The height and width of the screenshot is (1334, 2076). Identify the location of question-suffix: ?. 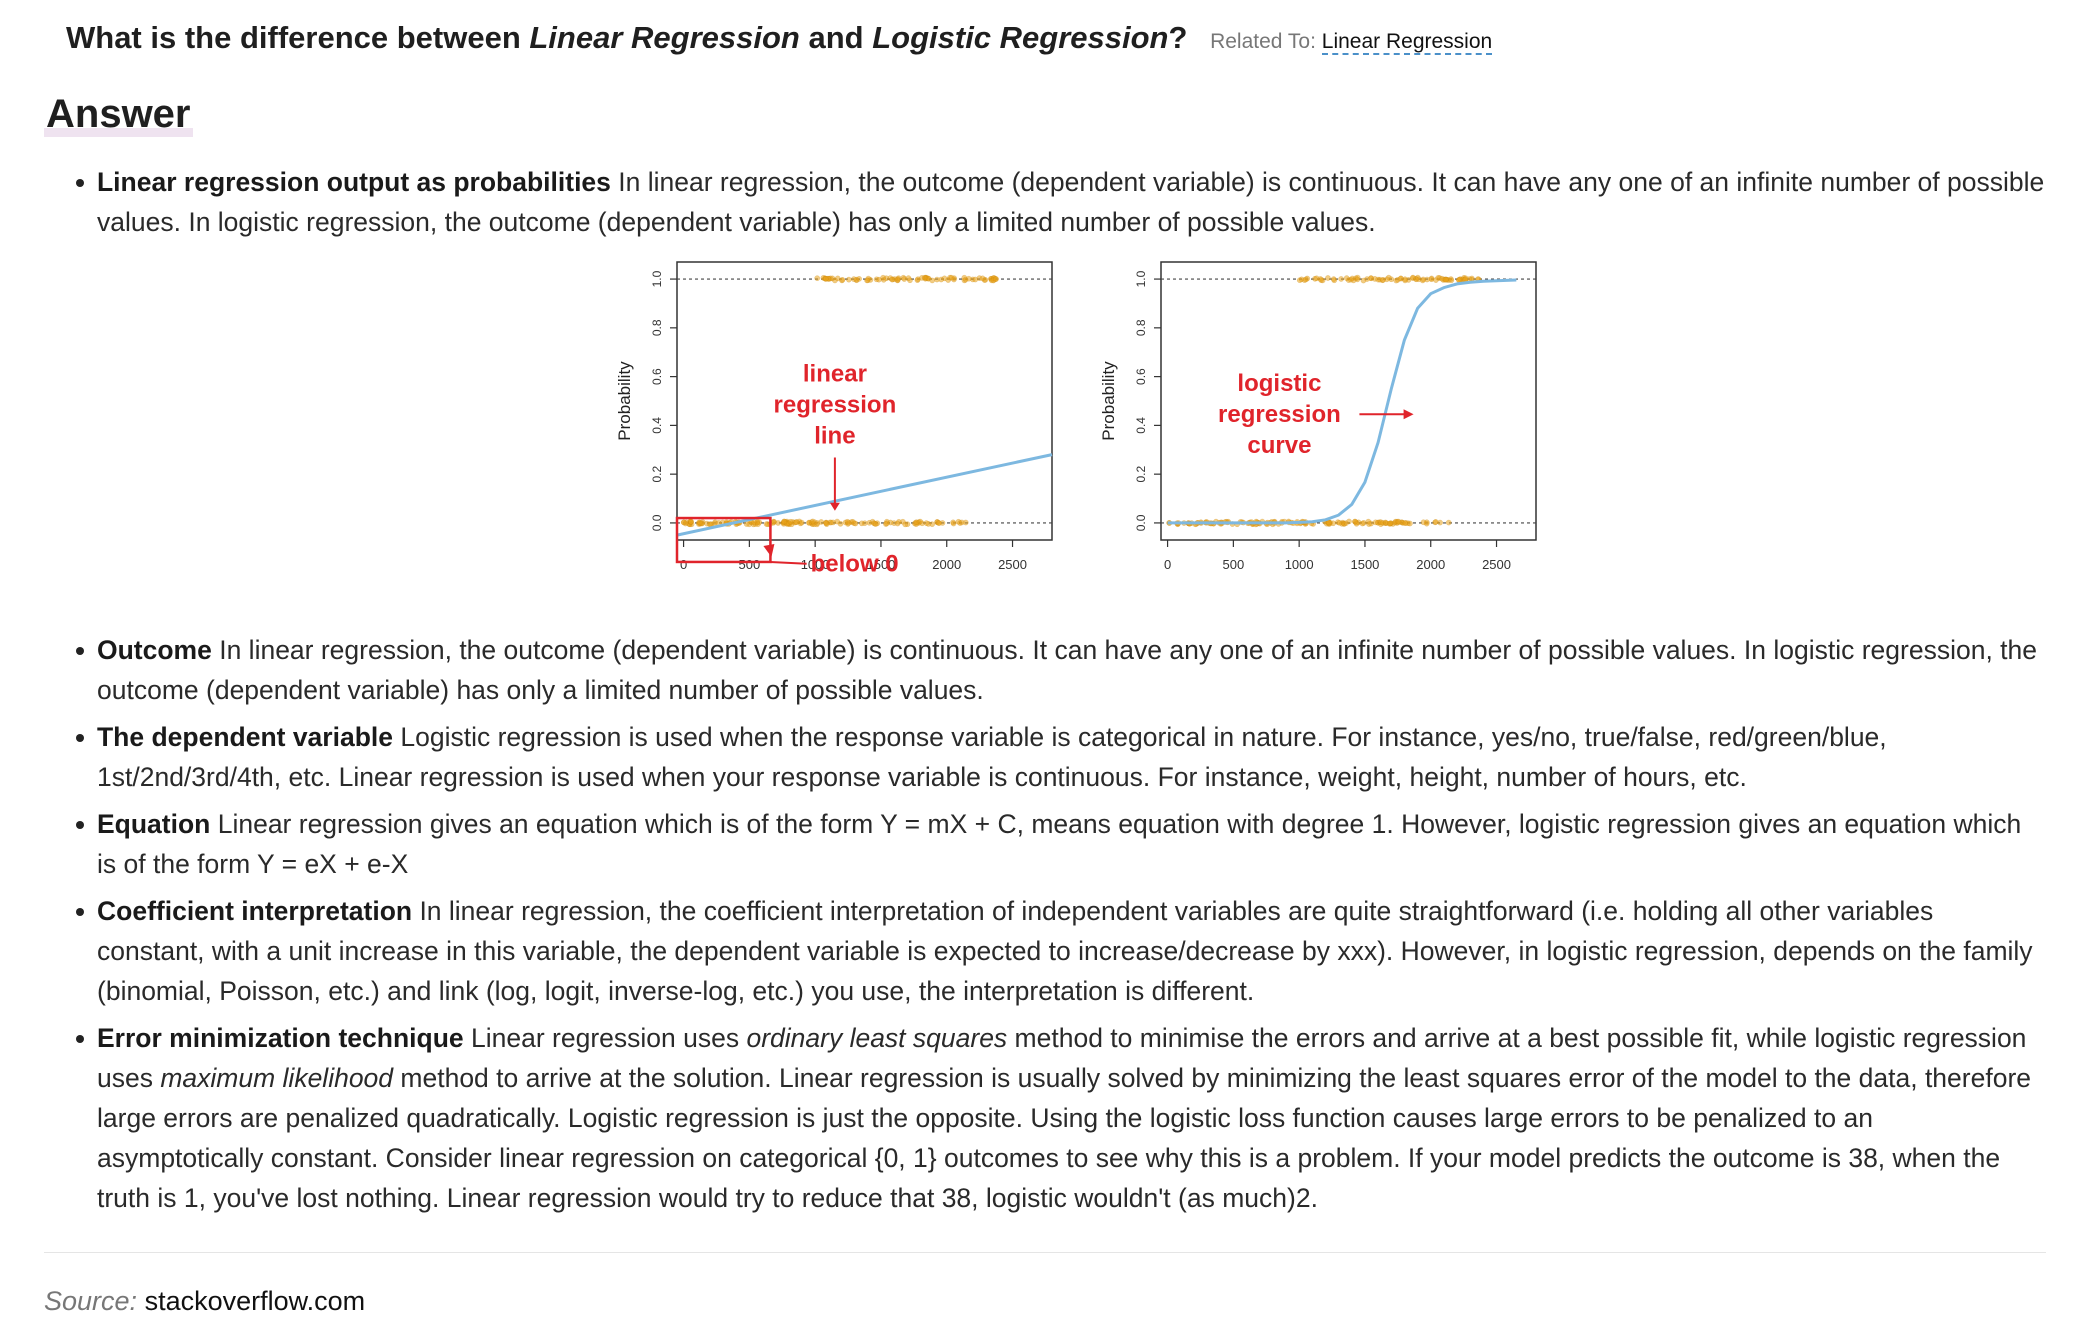
(1178, 37).